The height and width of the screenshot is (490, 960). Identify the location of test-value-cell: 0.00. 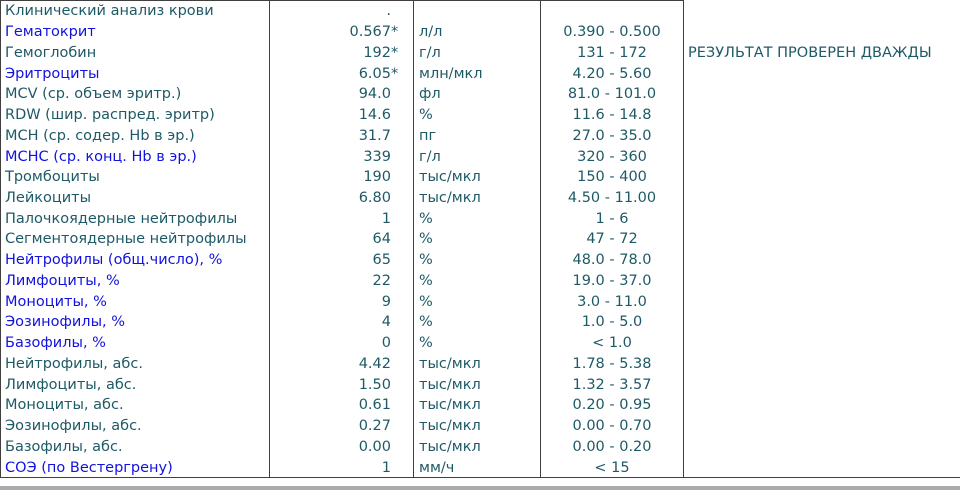
(341, 446).